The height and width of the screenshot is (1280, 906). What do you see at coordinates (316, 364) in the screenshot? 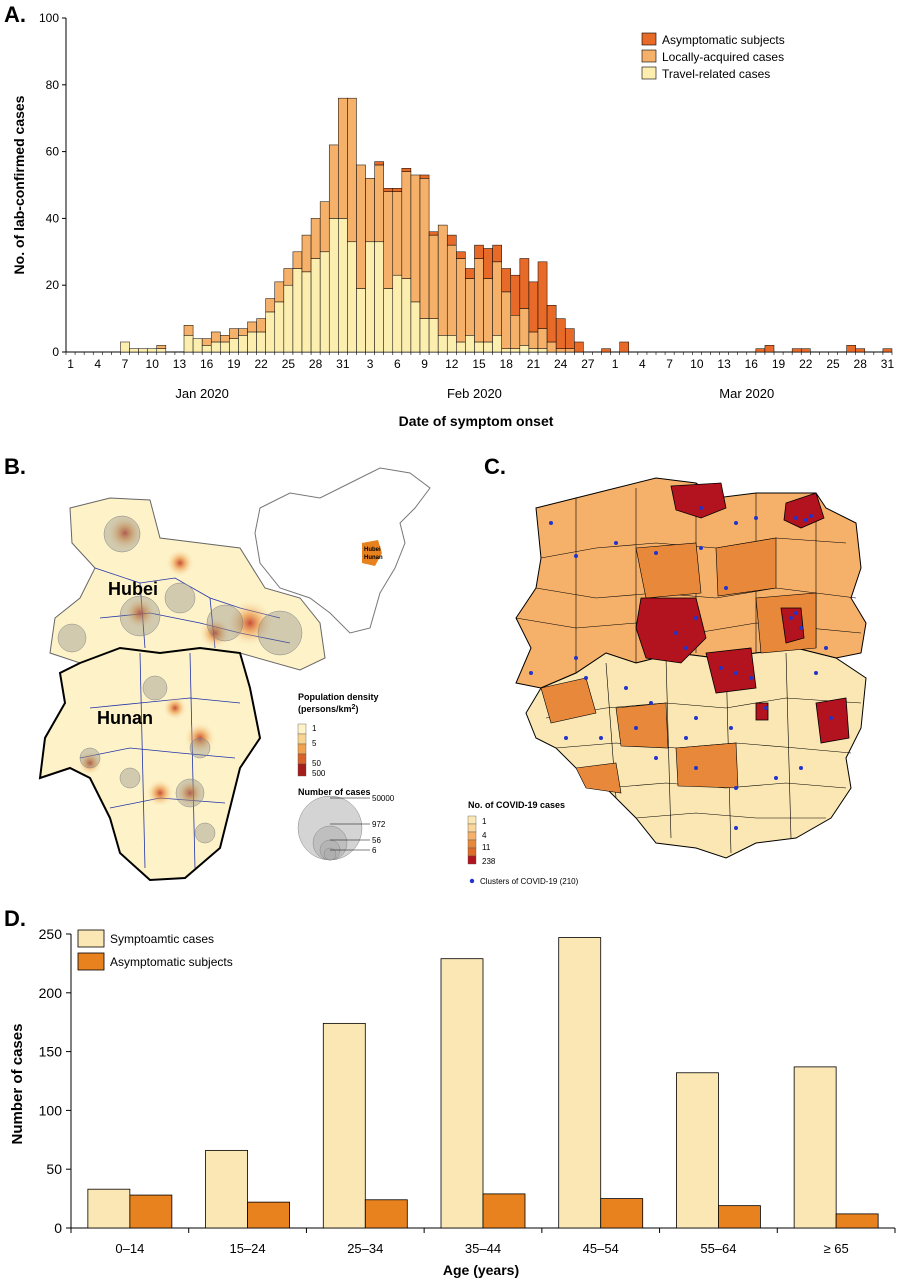
I see `chart-a-xtick-label: 28` at bounding box center [316, 364].